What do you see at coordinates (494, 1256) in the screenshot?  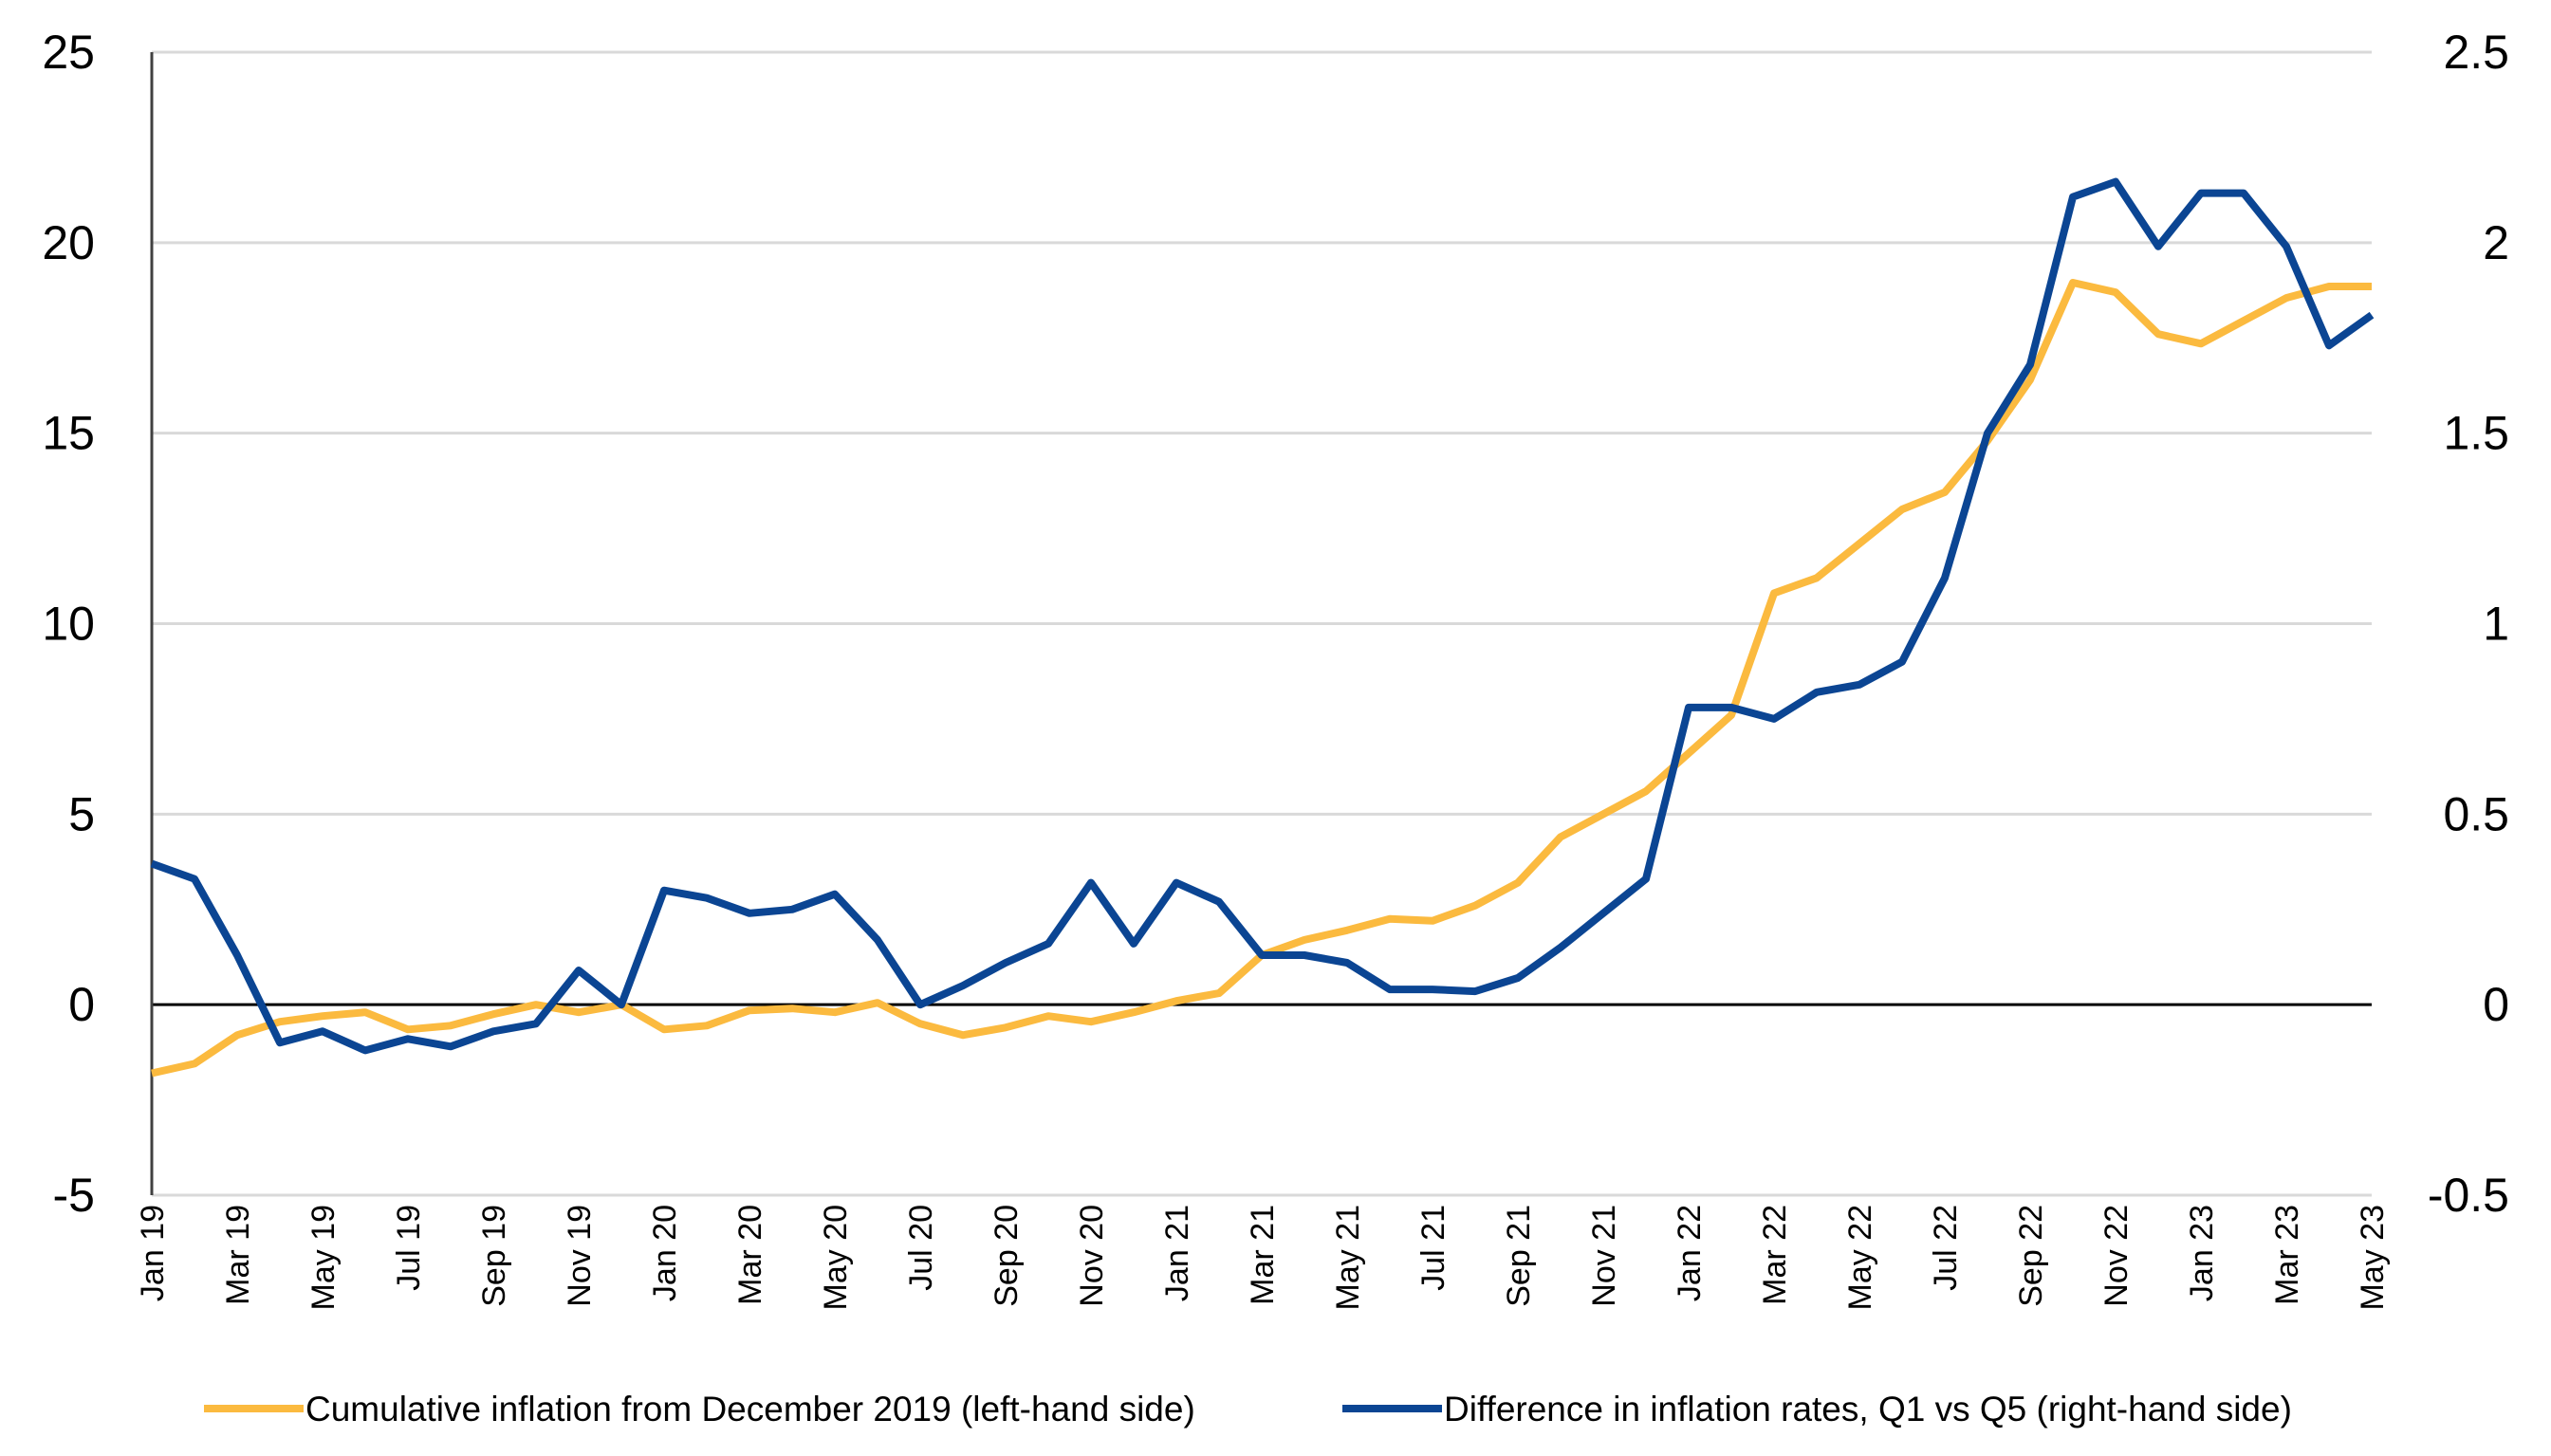 I see `x-tick-label: Sep 19` at bounding box center [494, 1256].